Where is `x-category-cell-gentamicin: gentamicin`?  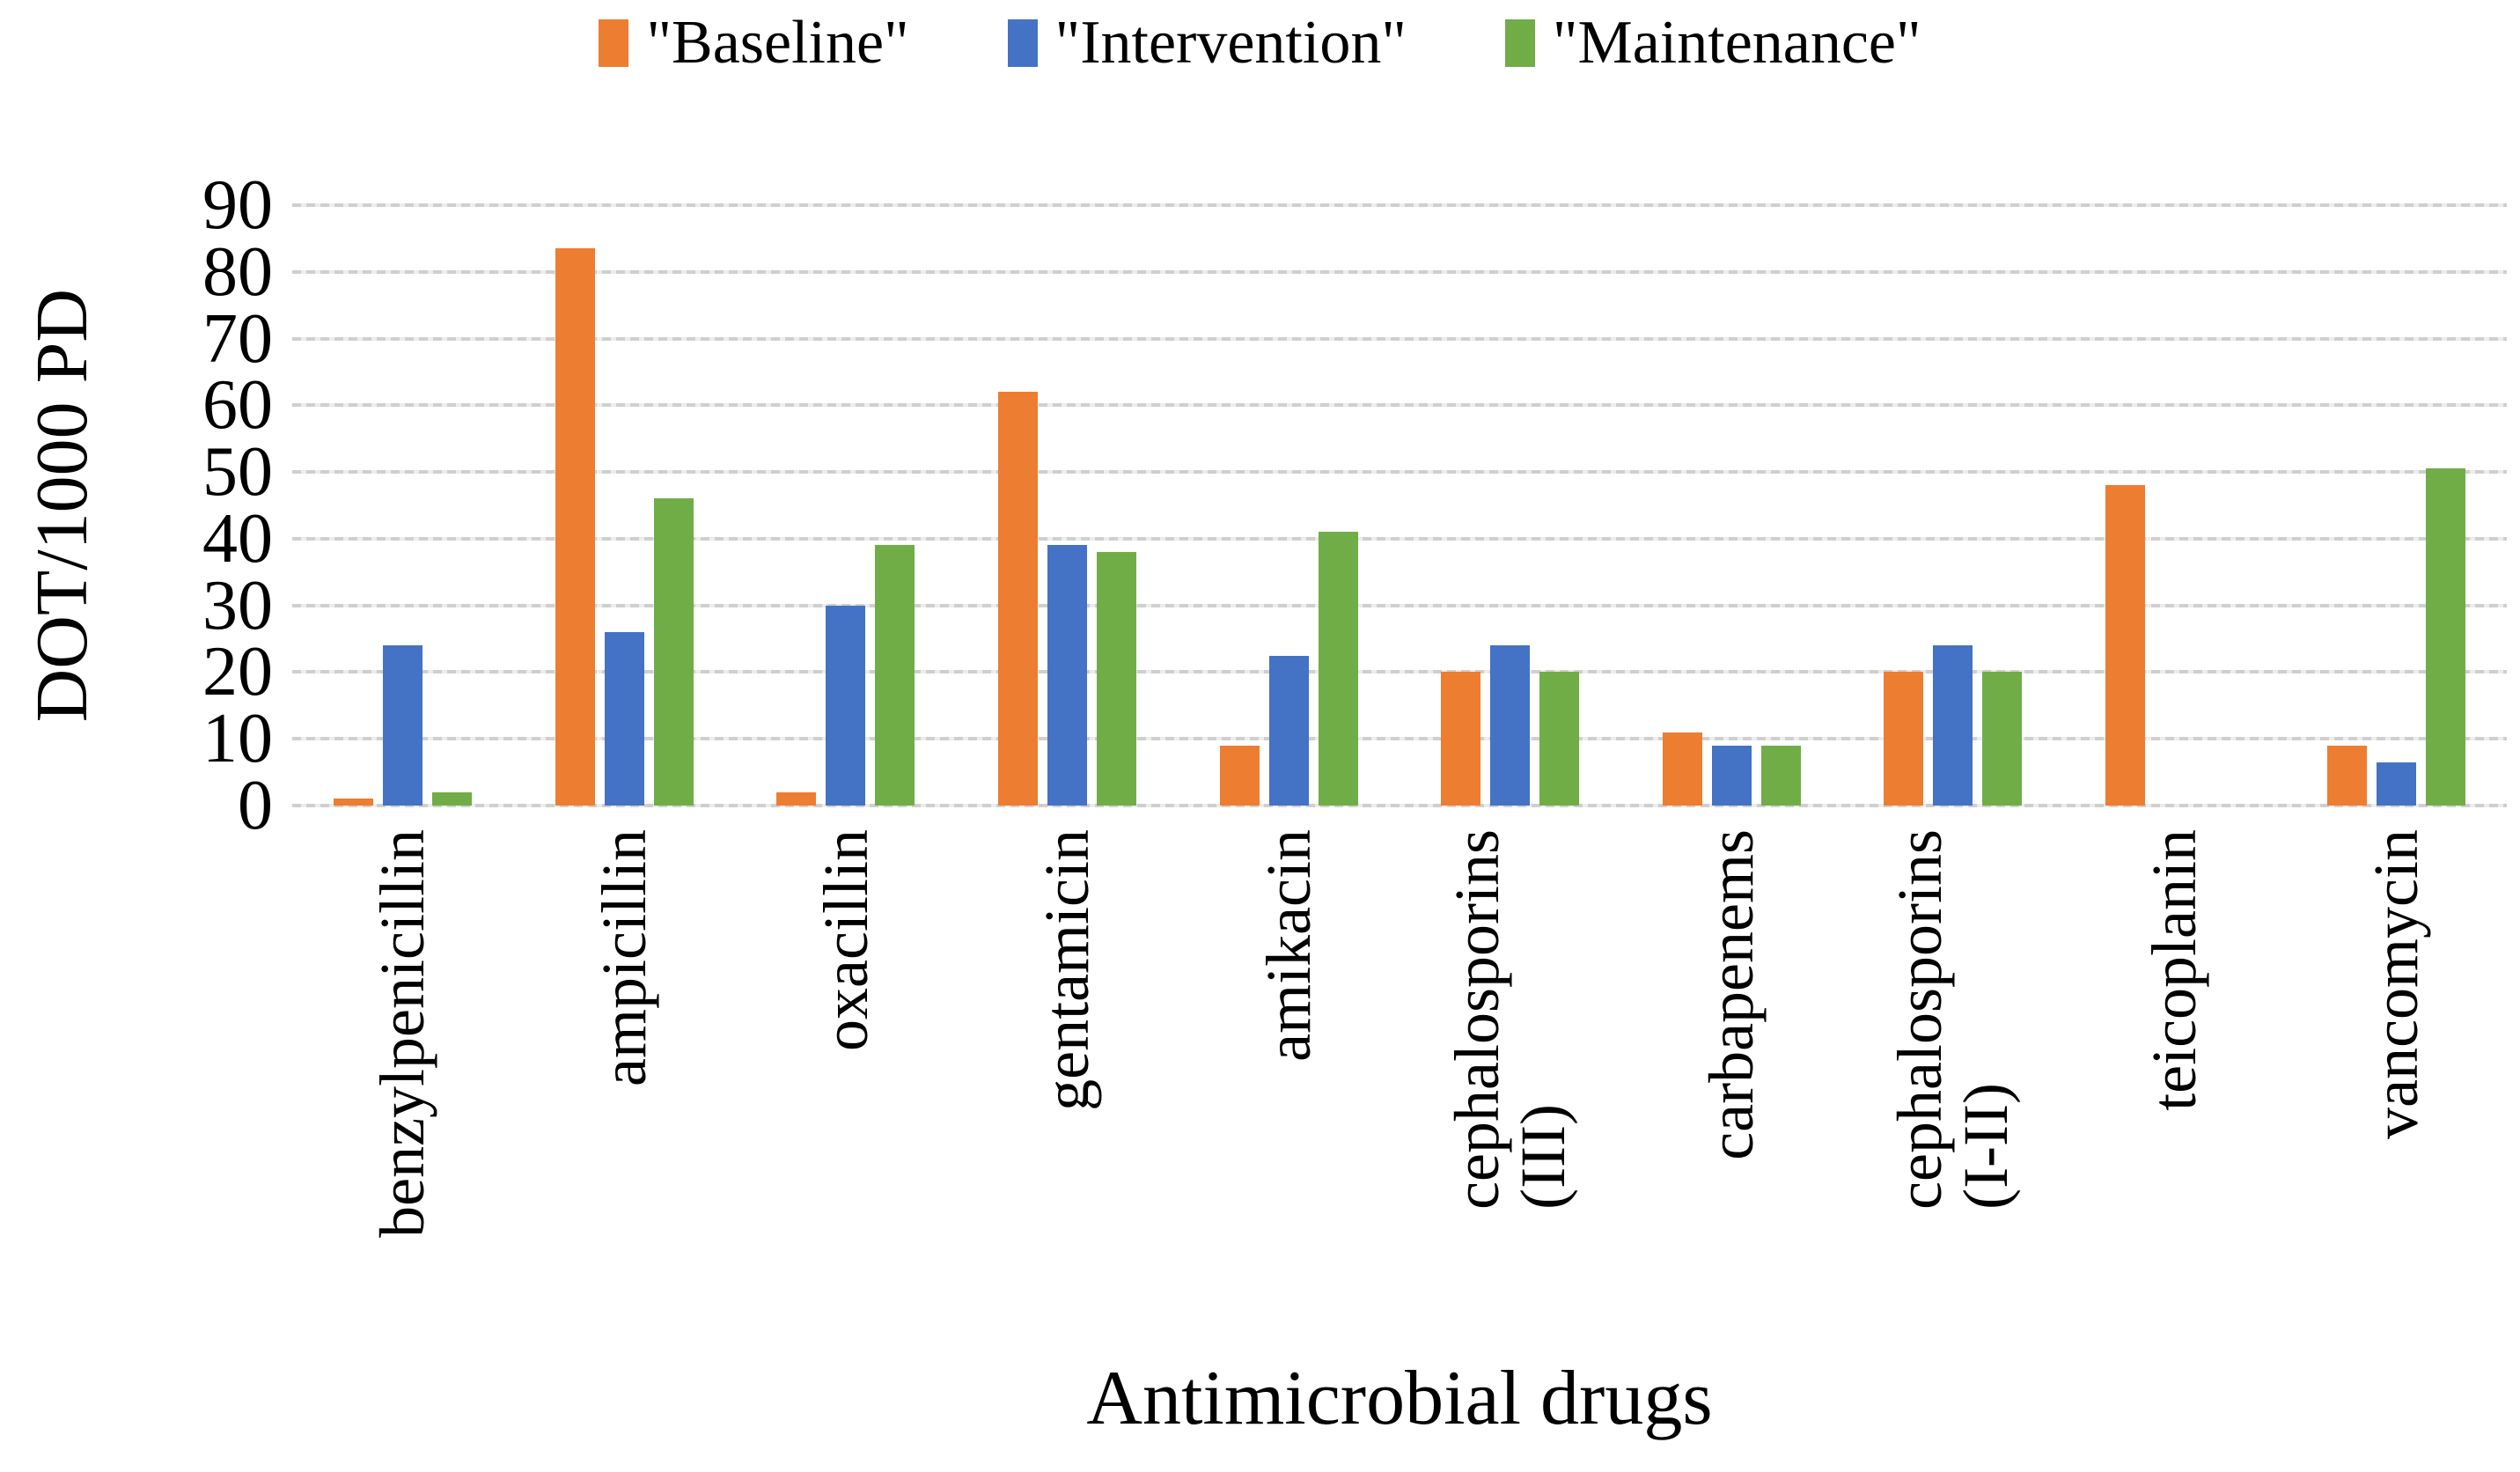 x-category-cell-gentamicin: gentamicin is located at coordinates (1068, 1094).